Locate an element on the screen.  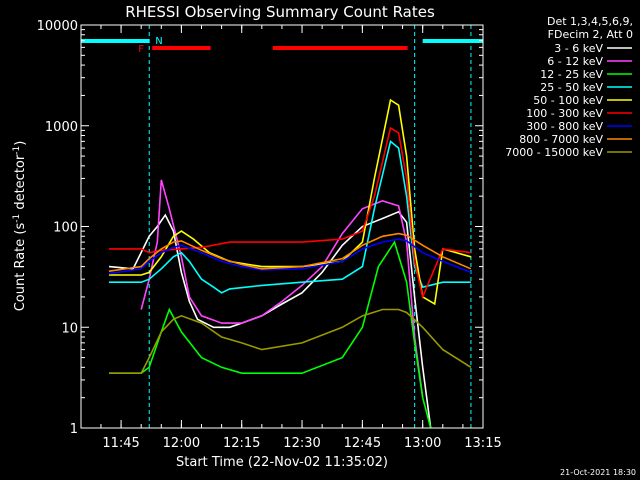
footer-date: 21-Oct-2021 18:30 is located at coordinates (598, 472).